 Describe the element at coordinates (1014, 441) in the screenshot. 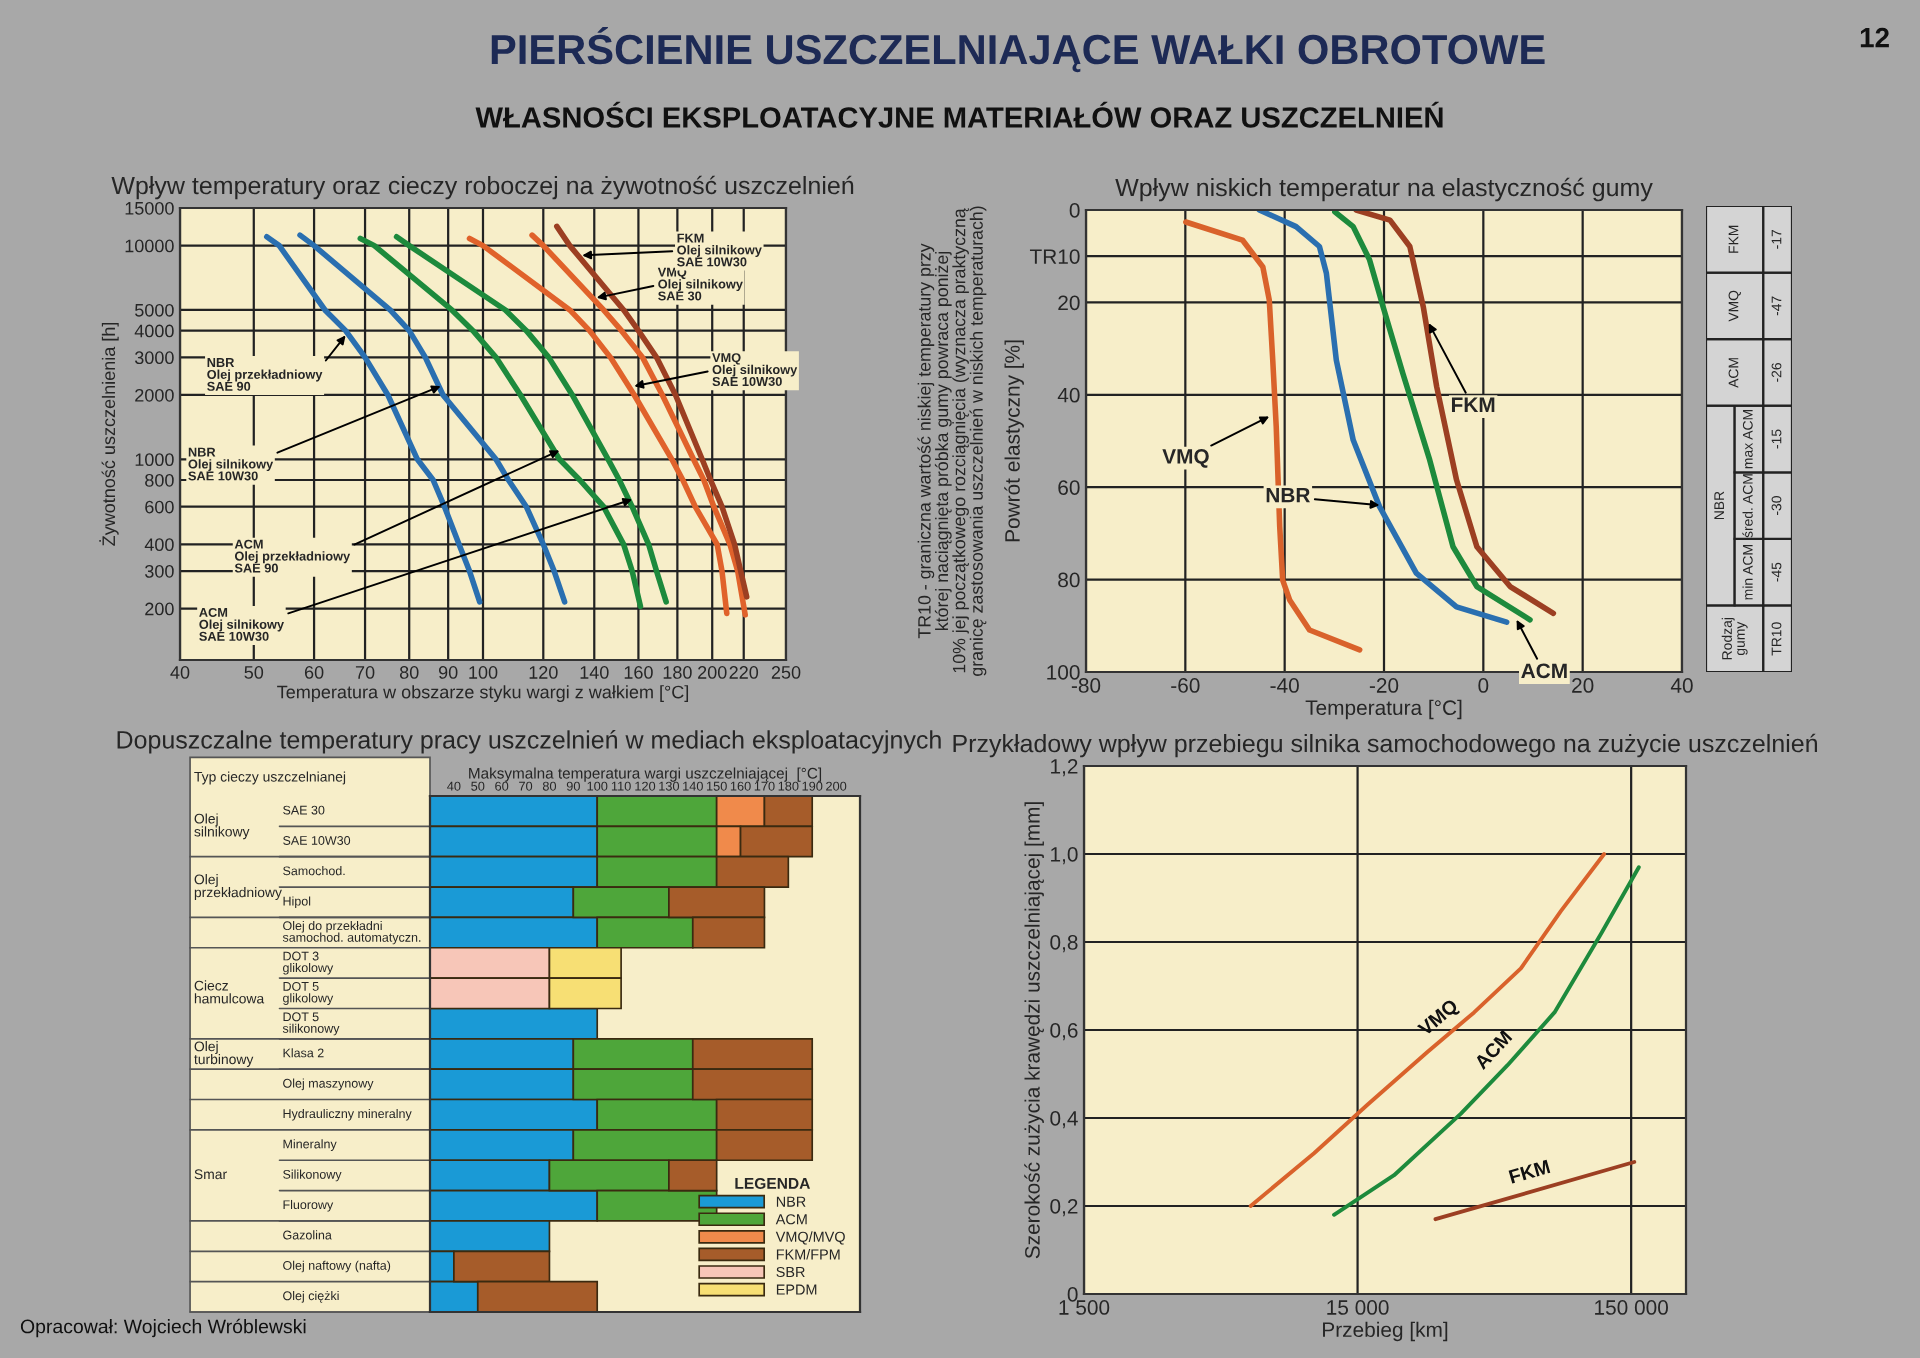

I see `y-axis-title: Powrót elastyczny [%]` at that location.